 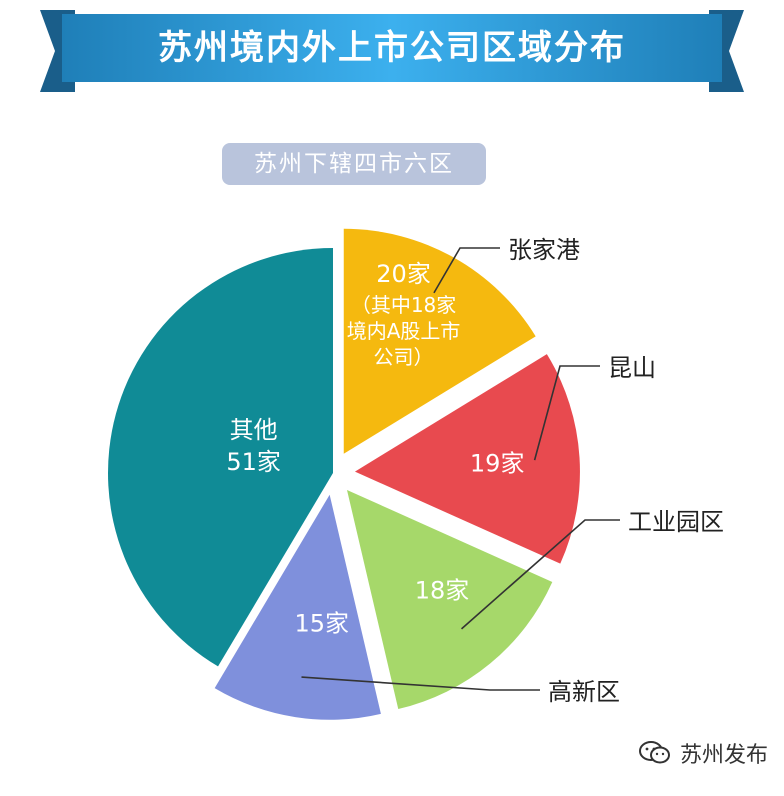 What do you see at coordinates (404, 331) in the screenshot?
I see `slice-note-label-0-1: 境内A股上市` at bounding box center [404, 331].